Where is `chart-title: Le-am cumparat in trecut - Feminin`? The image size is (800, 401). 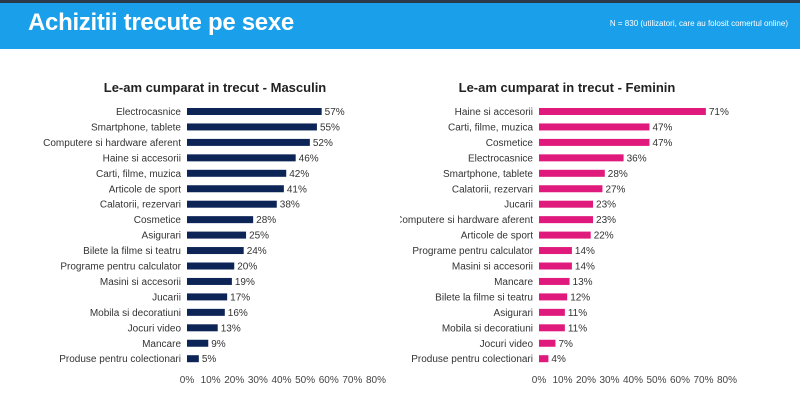
chart-title: Le-am cumparat in trecut - Feminin is located at coordinates (567, 87).